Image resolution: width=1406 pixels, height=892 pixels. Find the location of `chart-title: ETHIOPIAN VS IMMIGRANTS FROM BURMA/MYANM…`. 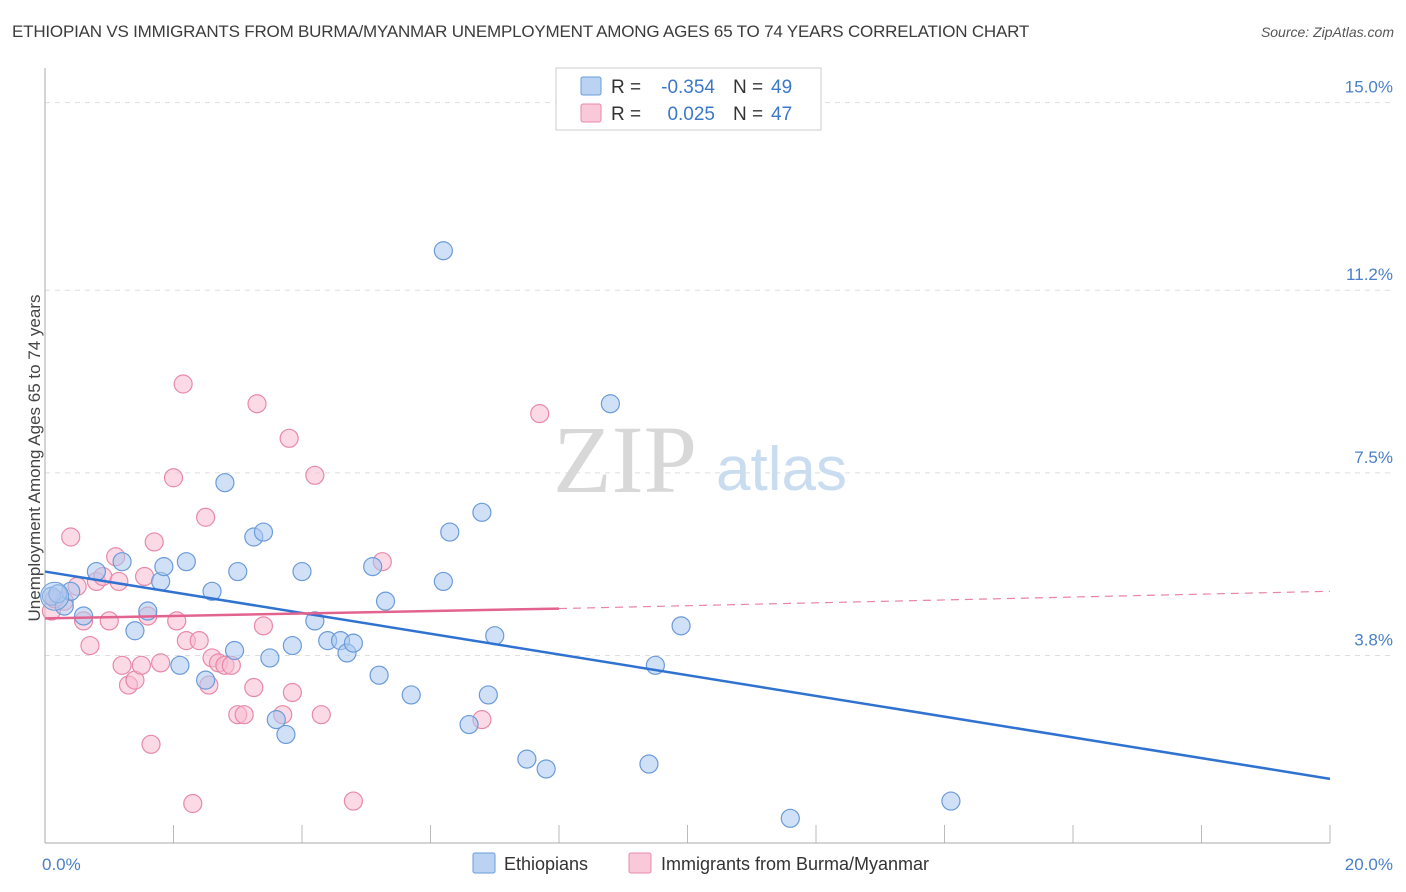

chart-title: ETHIOPIAN VS IMMIGRANTS FROM BURMA/MYANM… is located at coordinates (521, 31).